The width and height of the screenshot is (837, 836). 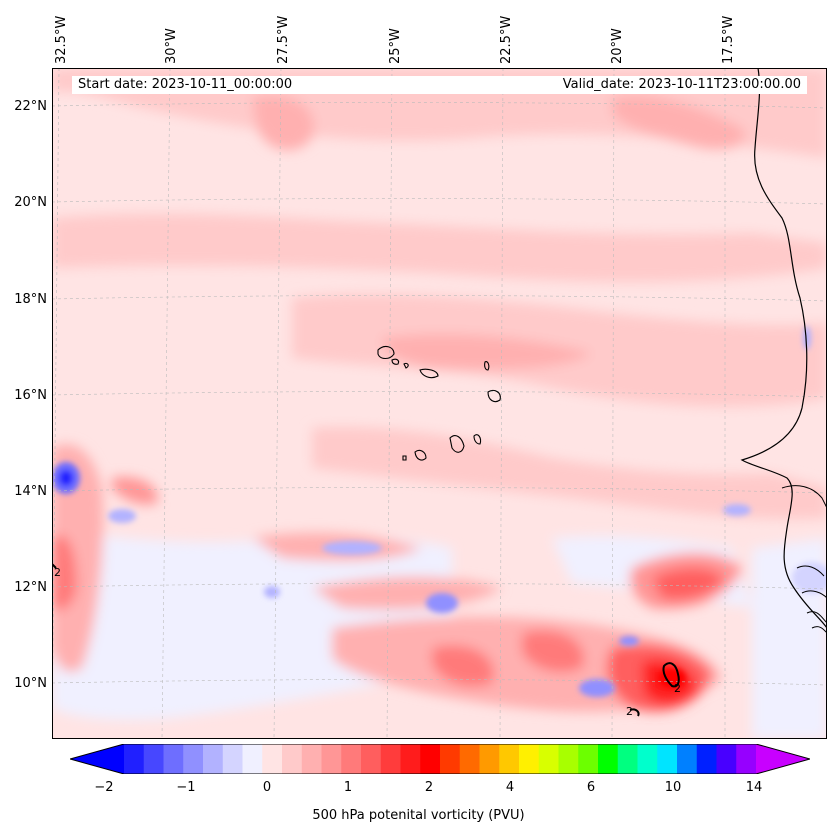 I want to click on lon-label: 25°W, so click(x=395, y=36).